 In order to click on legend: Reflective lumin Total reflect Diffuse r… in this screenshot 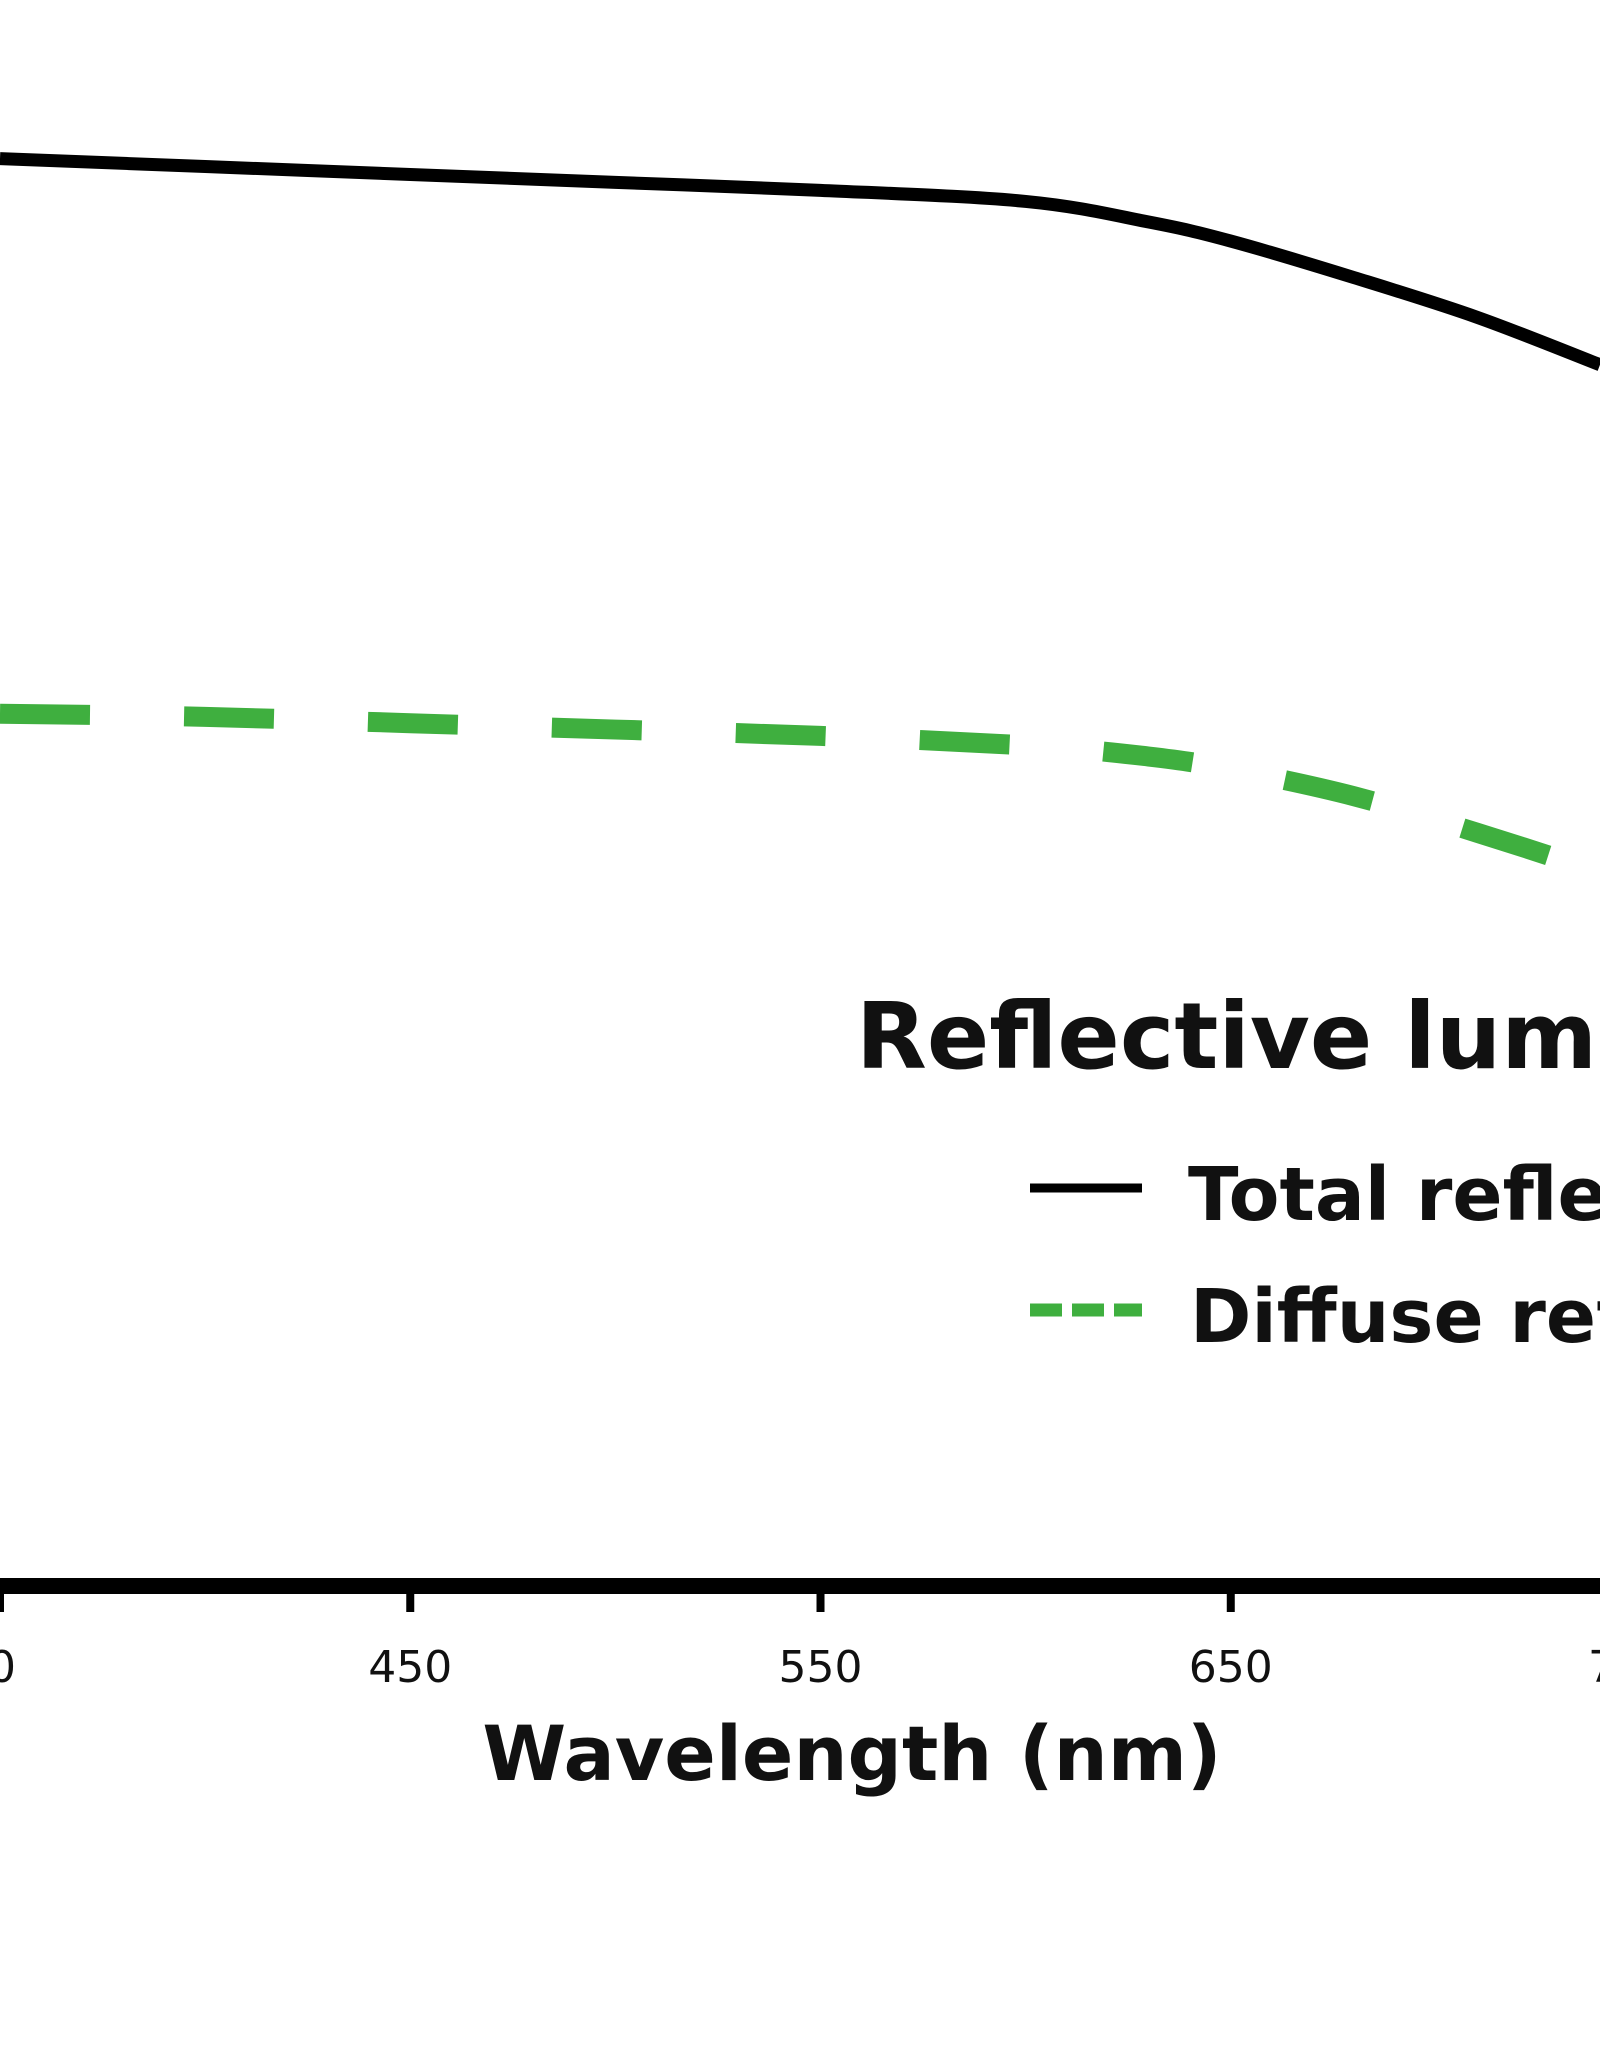, I will do `click(1228, 1171)`.